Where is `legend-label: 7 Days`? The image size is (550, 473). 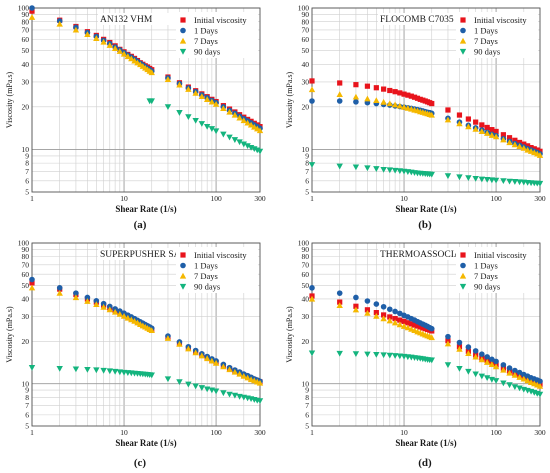
legend-label: 7 Days is located at coordinates (206, 276).